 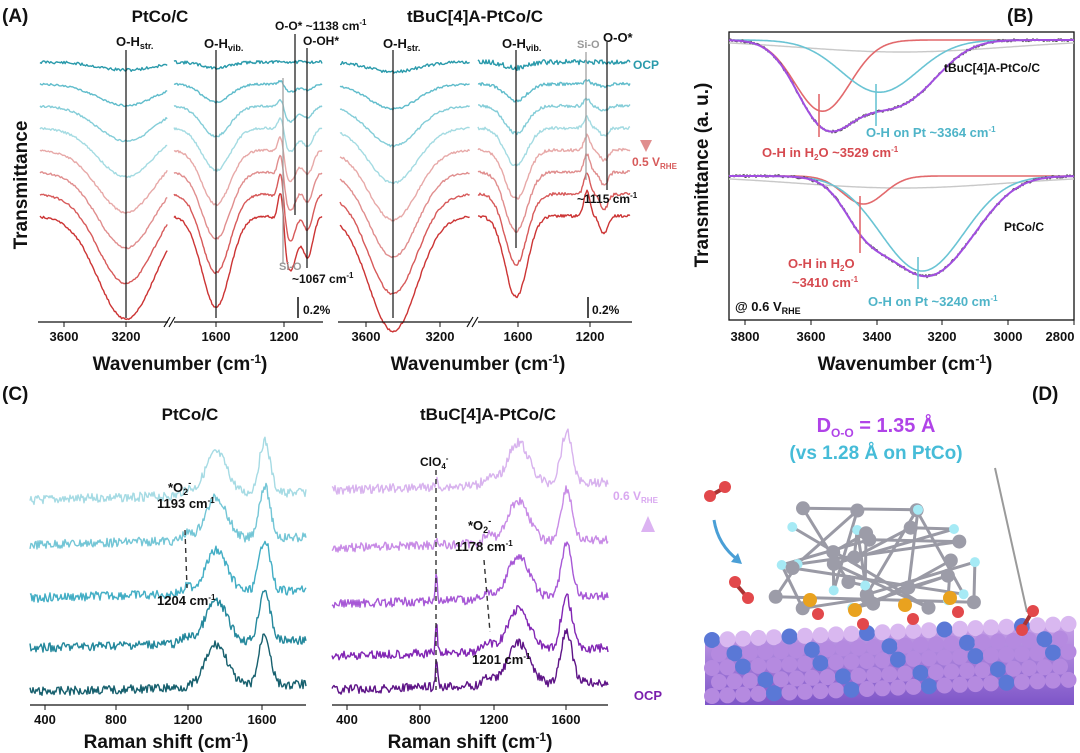 I want to click on a-left-tick: 3600, so click(x=64, y=336).